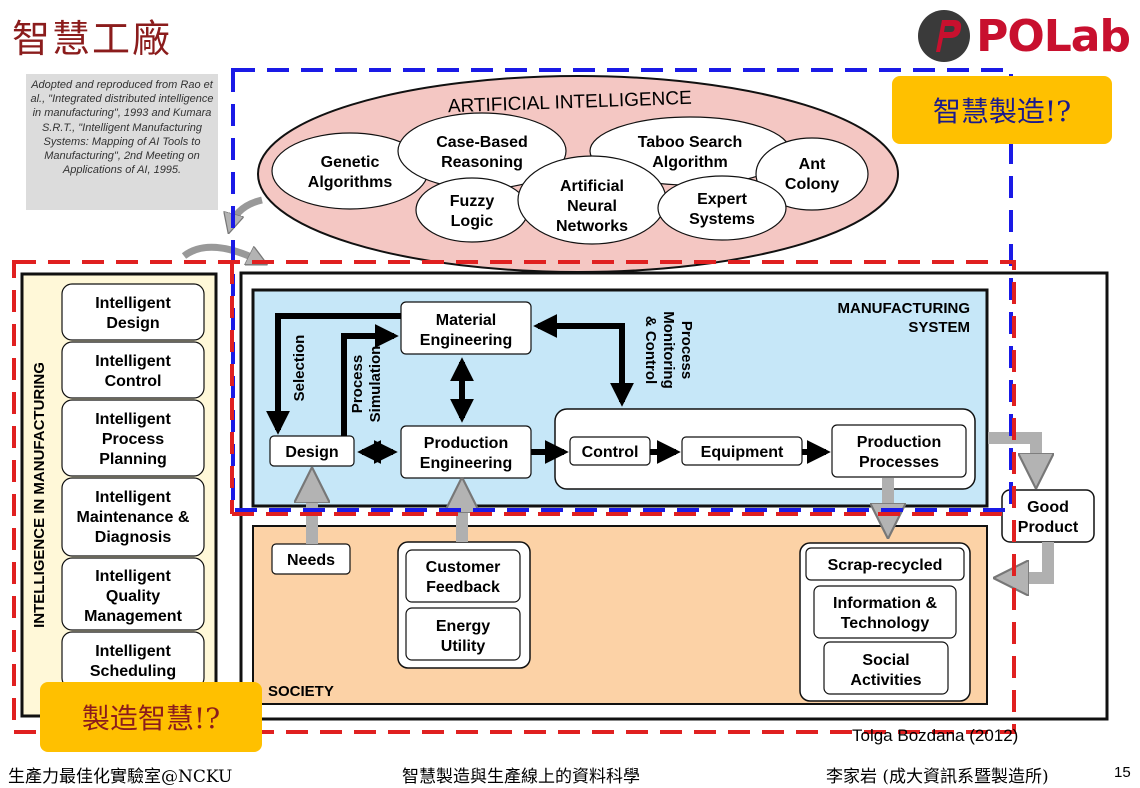 This screenshot has height=788, width=1140. What do you see at coordinates (939, 327) in the screenshot?
I see `manufacturing-title-line2: SYSTEM` at bounding box center [939, 327].